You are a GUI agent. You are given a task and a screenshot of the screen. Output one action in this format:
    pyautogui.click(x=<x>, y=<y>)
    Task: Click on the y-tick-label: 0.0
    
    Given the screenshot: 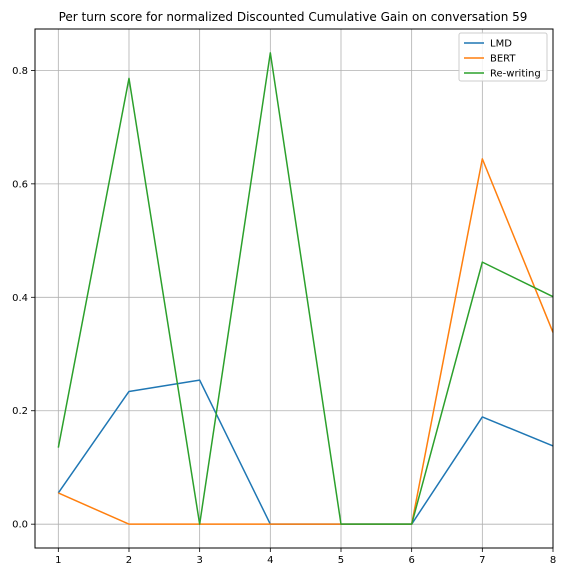 What is the action you would take?
    pyautogui.click(x=20, y=525)
    